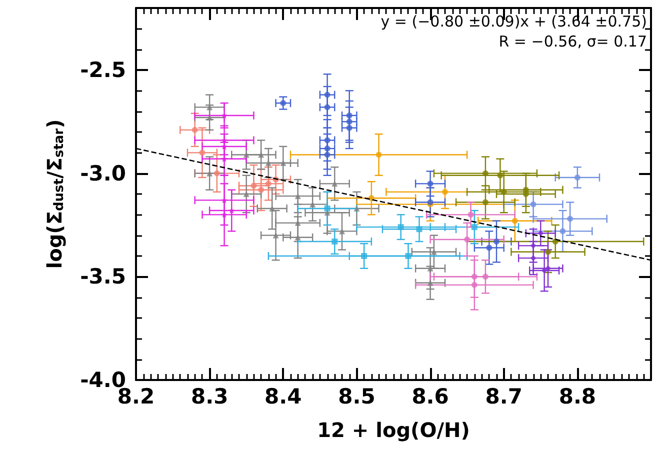 The width and height of the screenshot is (657, 452). I want to click on annotation: R = −0.56, σ= 0.17, so click(572, 41).